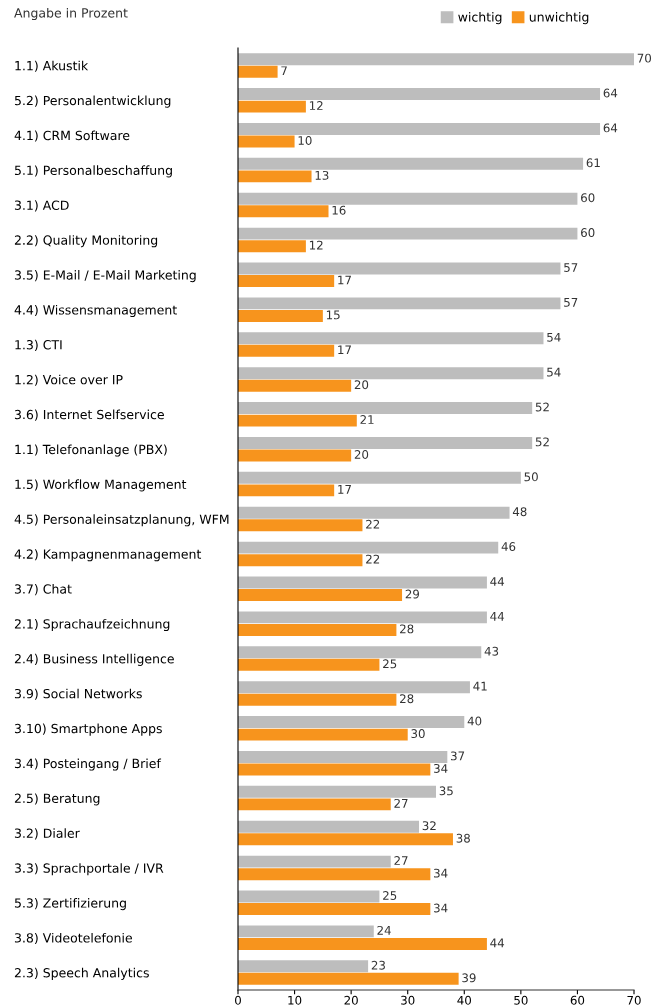  I want to click on y-tick-label: 5.3) Zertifizierung, so click(70, 904).